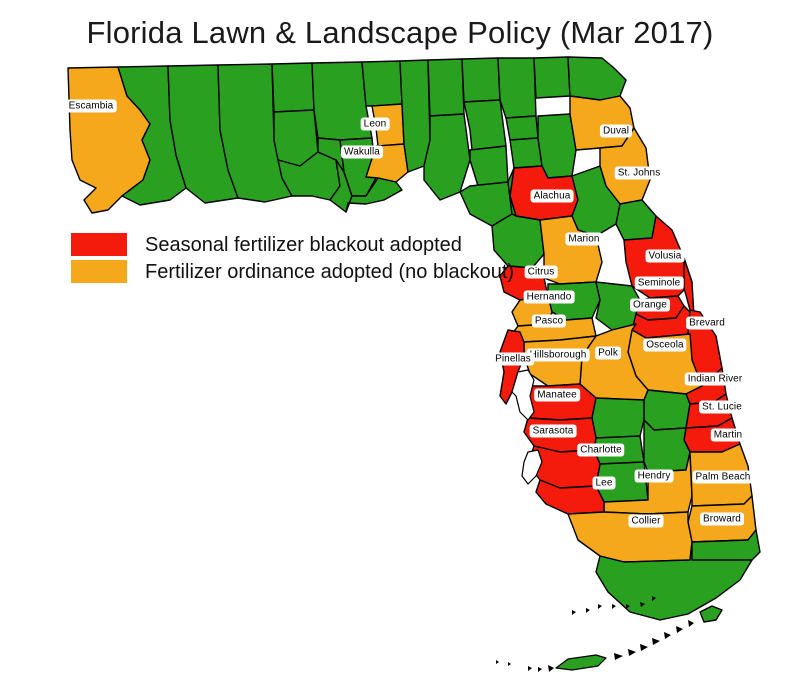 This screenshot has height=689, width=800. Describe the element at coordinates (526, 153) in the screenshot. I see `county-bradford` at that location.